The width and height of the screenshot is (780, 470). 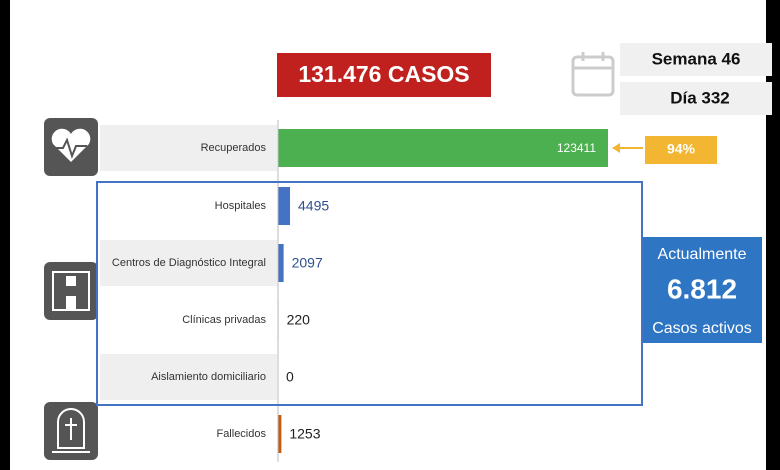 What do you see at coordinates (304, 434) in the screenshot?
I see `value-label: 1253` at bounding box center [304, 434].